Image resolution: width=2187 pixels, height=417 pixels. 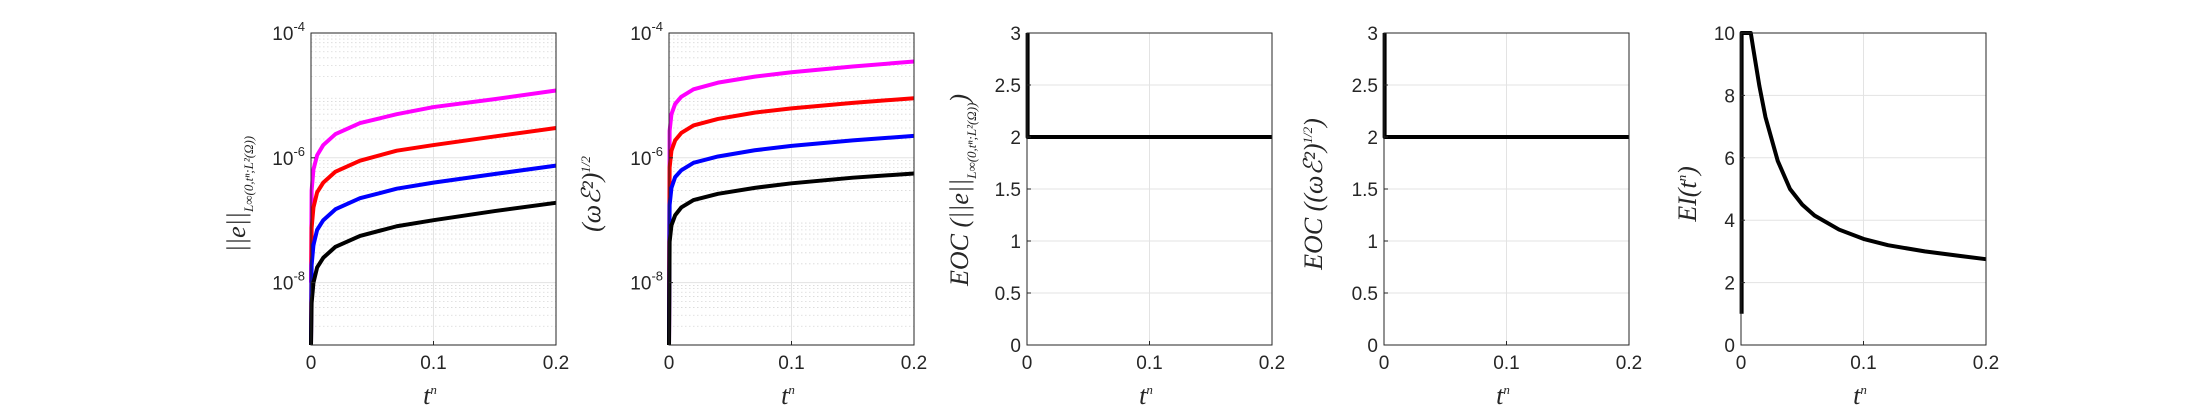 What do you see at coordinates (1497, 199) in the screenshot?
I see `panel-4-plot: 0 0.1 0.2 0 0.5 1 1.5 2 2.5 3` at bounding box center [1497, 199].